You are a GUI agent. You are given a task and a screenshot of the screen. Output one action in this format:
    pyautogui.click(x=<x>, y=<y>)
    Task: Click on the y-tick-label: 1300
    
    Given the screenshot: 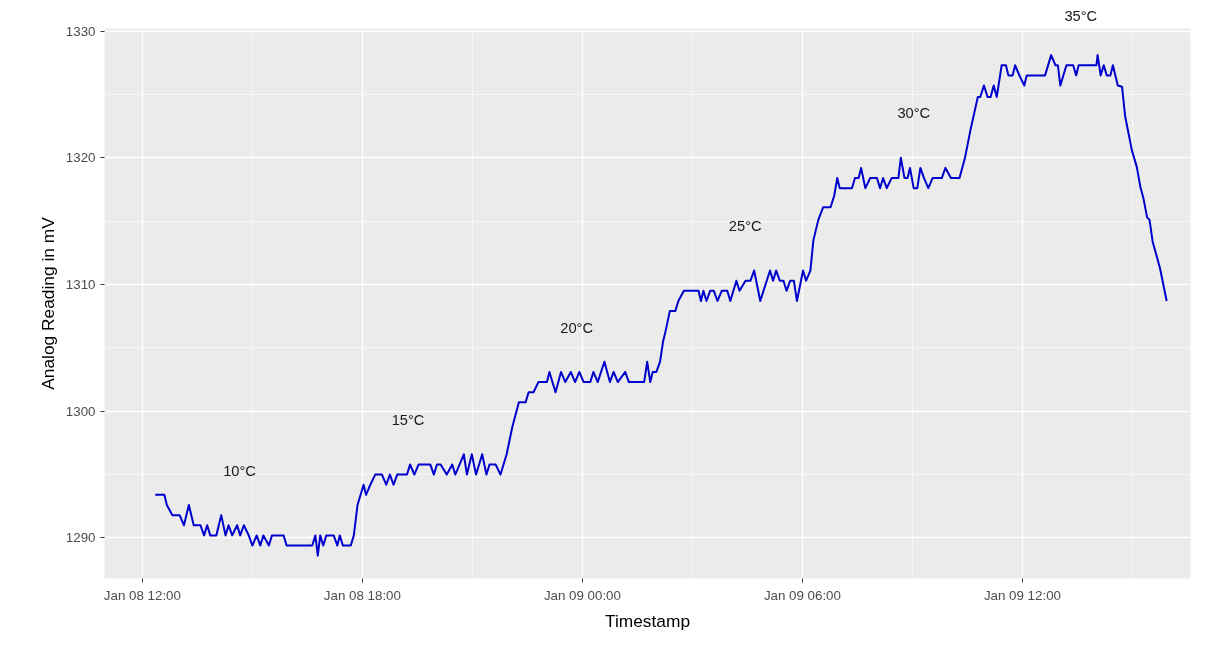 What is the action you would take?
    pyautogui.click(x=80, y=411)
    